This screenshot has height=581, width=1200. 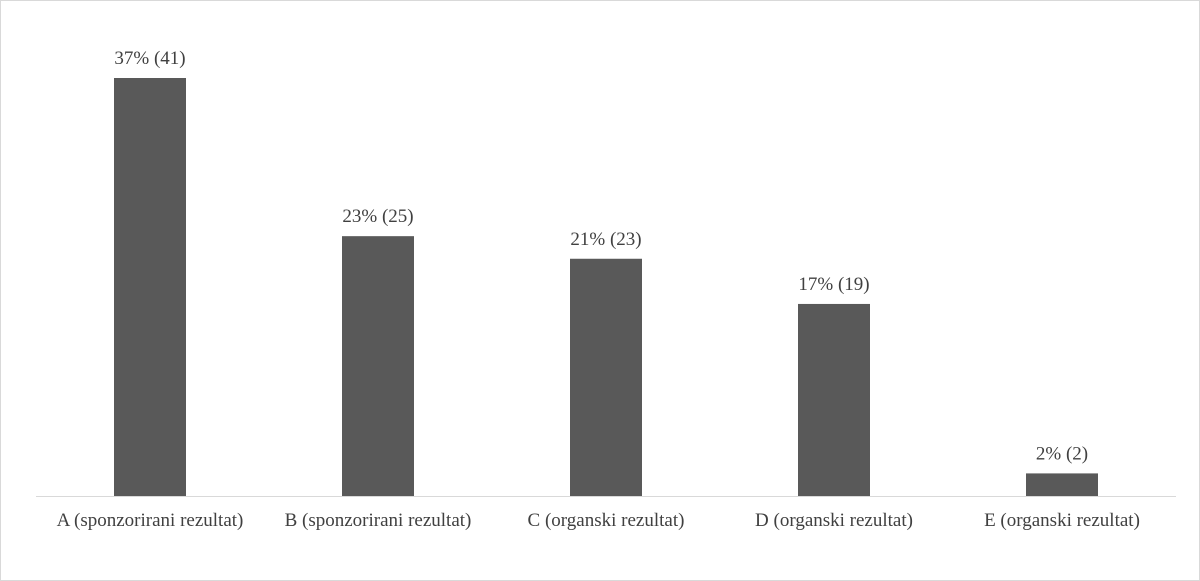 What do you see at coordinates (833, 284) in the screenshot?
I see `data-label: 17% (19)` at bounding box center [833, 284].